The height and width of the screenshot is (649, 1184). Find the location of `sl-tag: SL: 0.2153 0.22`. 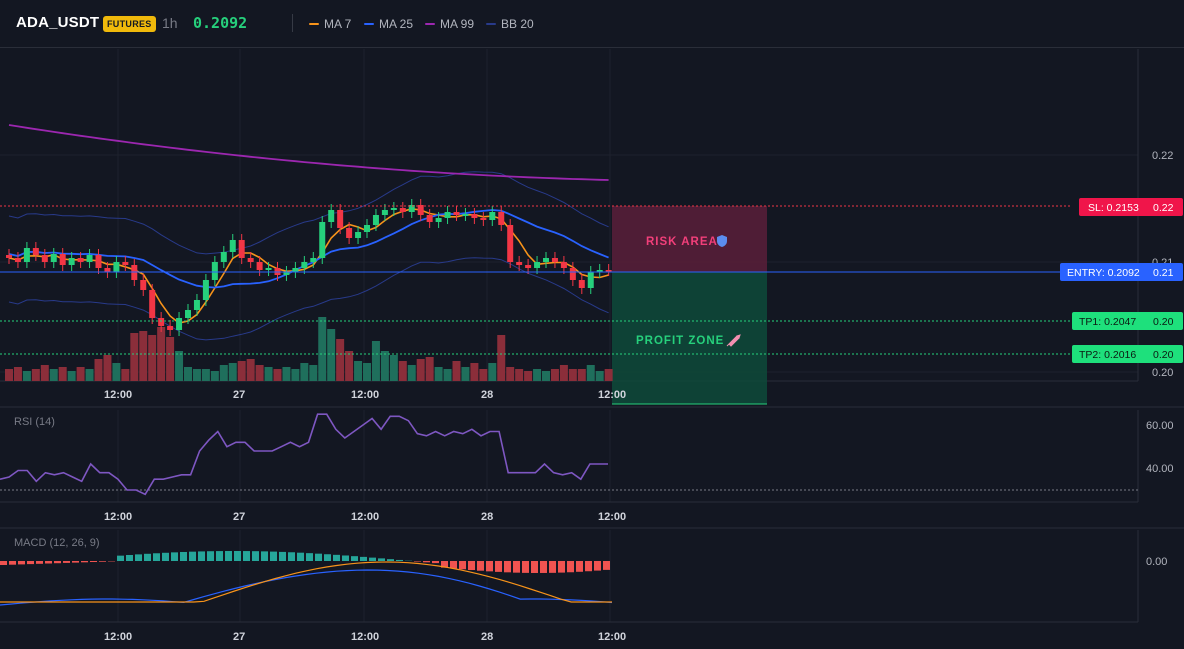

sl-tag: SL: 0.2153 0.22 is located at coordinates (1131, 207).